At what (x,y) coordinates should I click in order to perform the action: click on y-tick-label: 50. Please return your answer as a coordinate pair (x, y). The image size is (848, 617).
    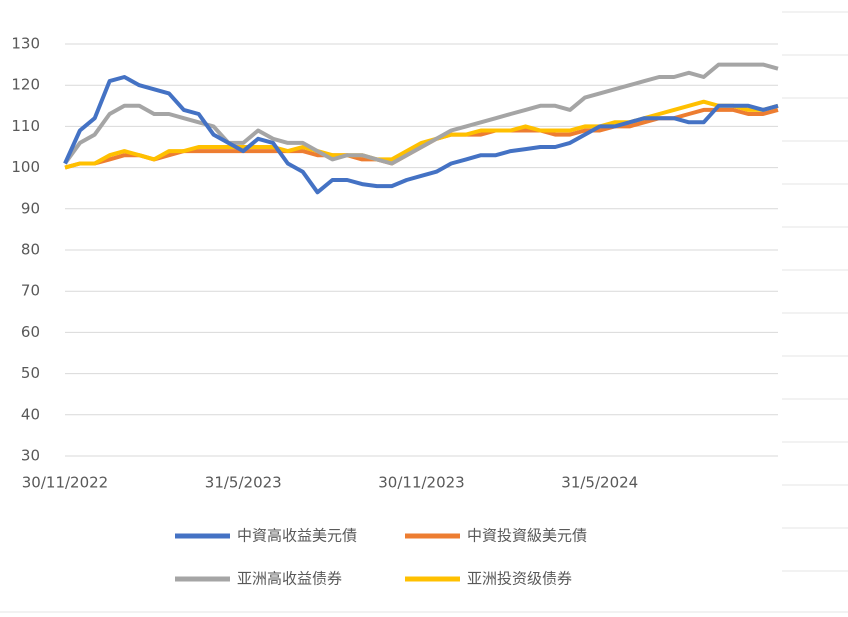
    Looking at the image, I should click on (30, 373).